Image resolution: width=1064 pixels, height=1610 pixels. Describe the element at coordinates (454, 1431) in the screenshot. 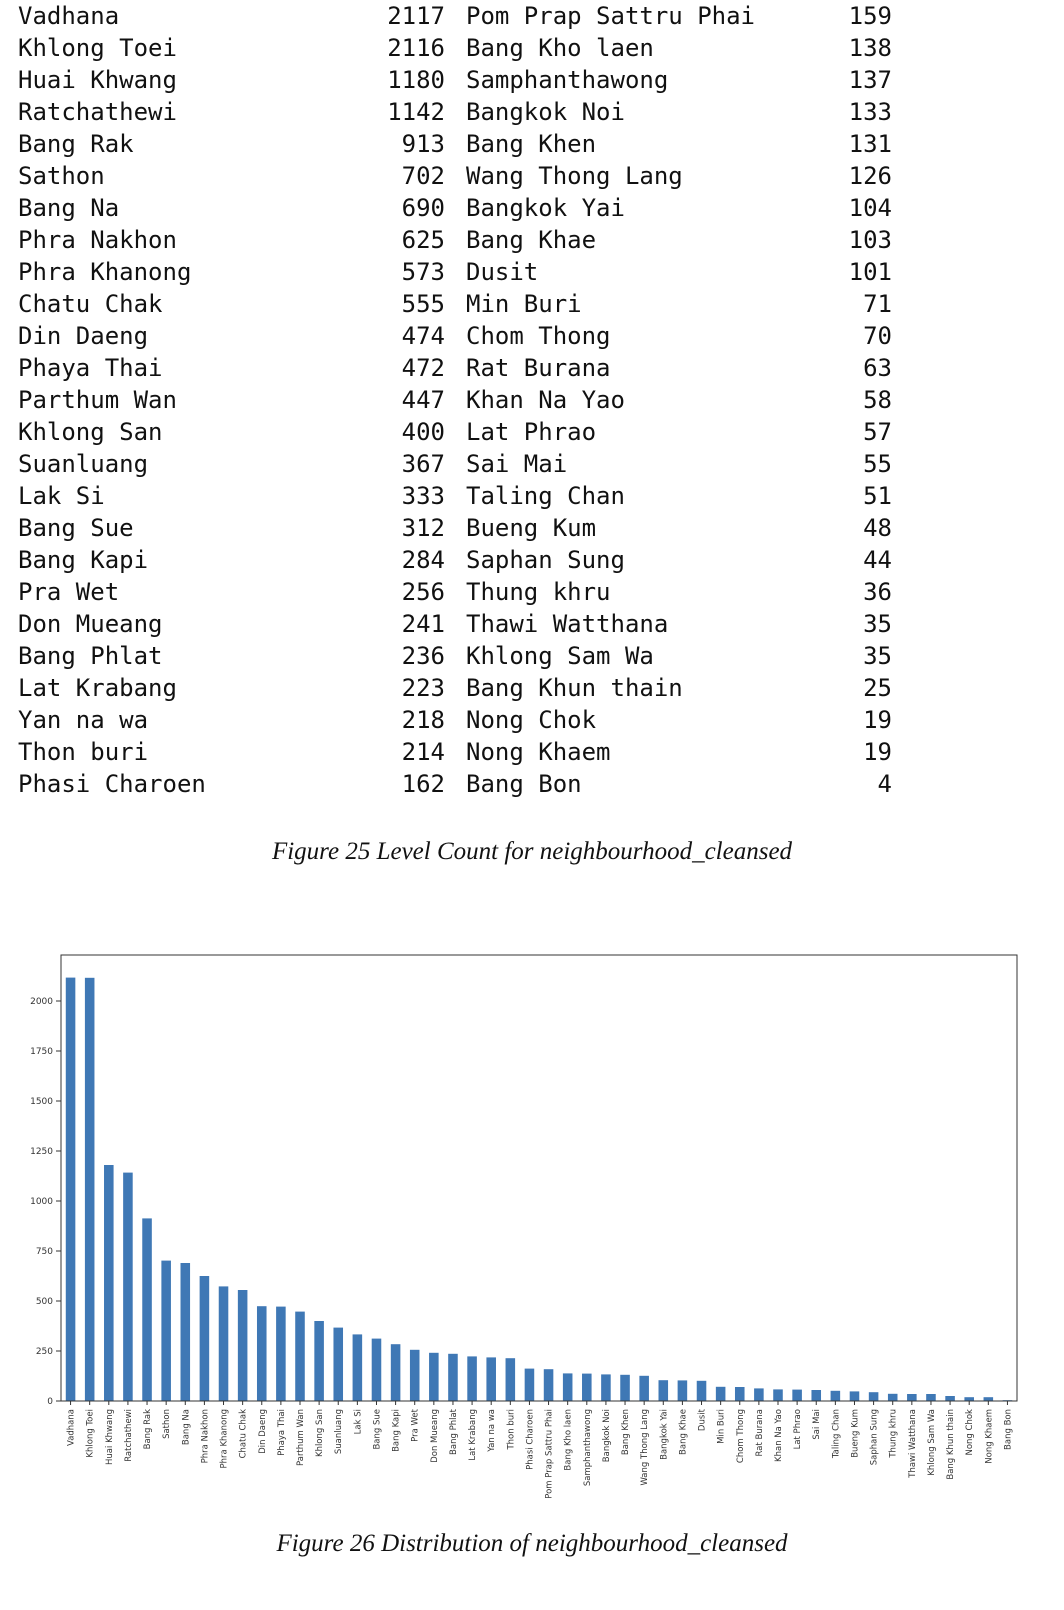

I see `x-tick-label: Bang Phlat` at that location.